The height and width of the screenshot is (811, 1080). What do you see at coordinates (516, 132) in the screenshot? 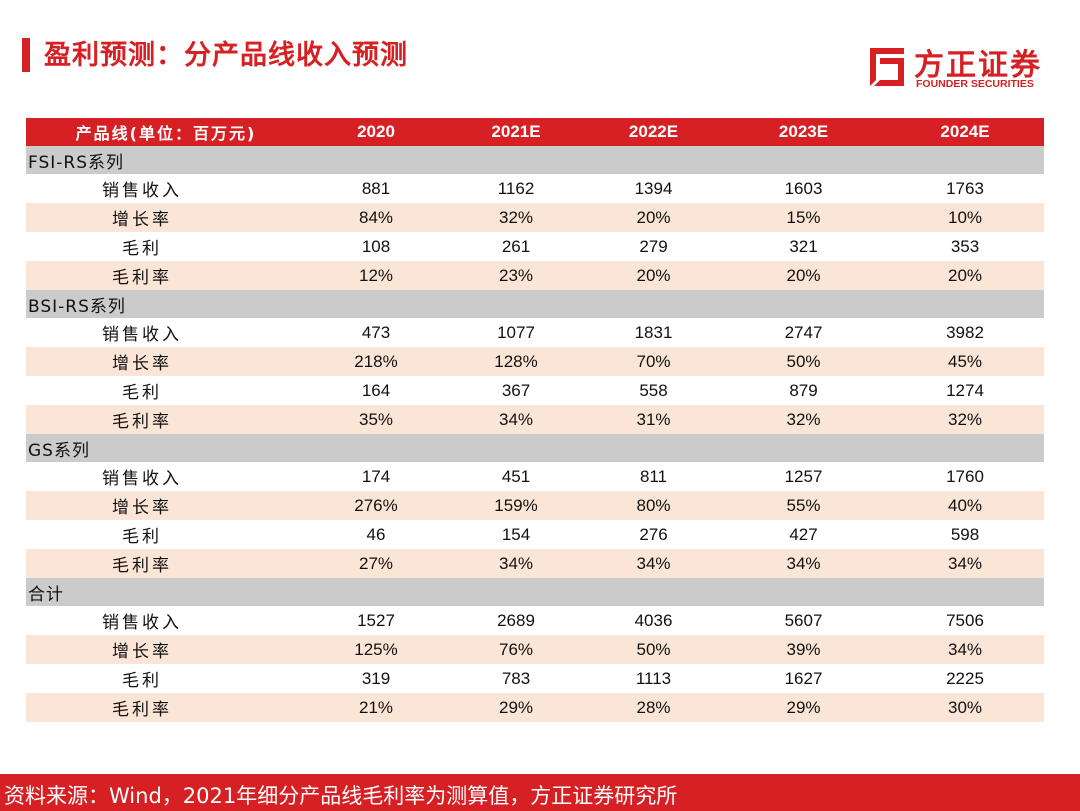
I see `header-2021e: 2021E` at bounding box center [516, 132].